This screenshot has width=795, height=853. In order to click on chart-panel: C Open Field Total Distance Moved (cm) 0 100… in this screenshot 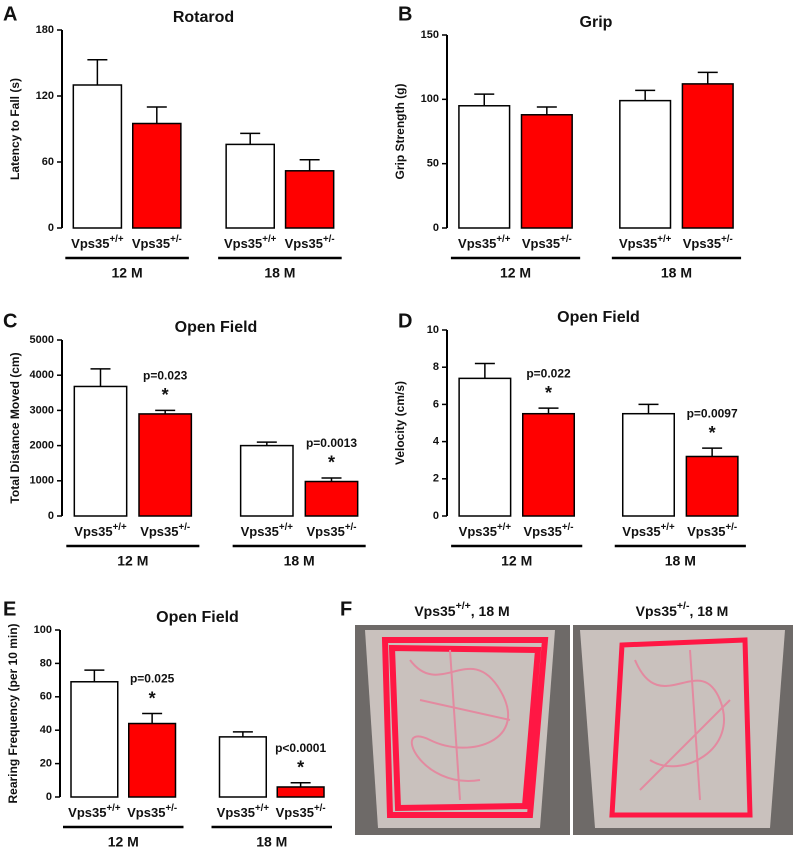, I will do `click(184, 439)`.